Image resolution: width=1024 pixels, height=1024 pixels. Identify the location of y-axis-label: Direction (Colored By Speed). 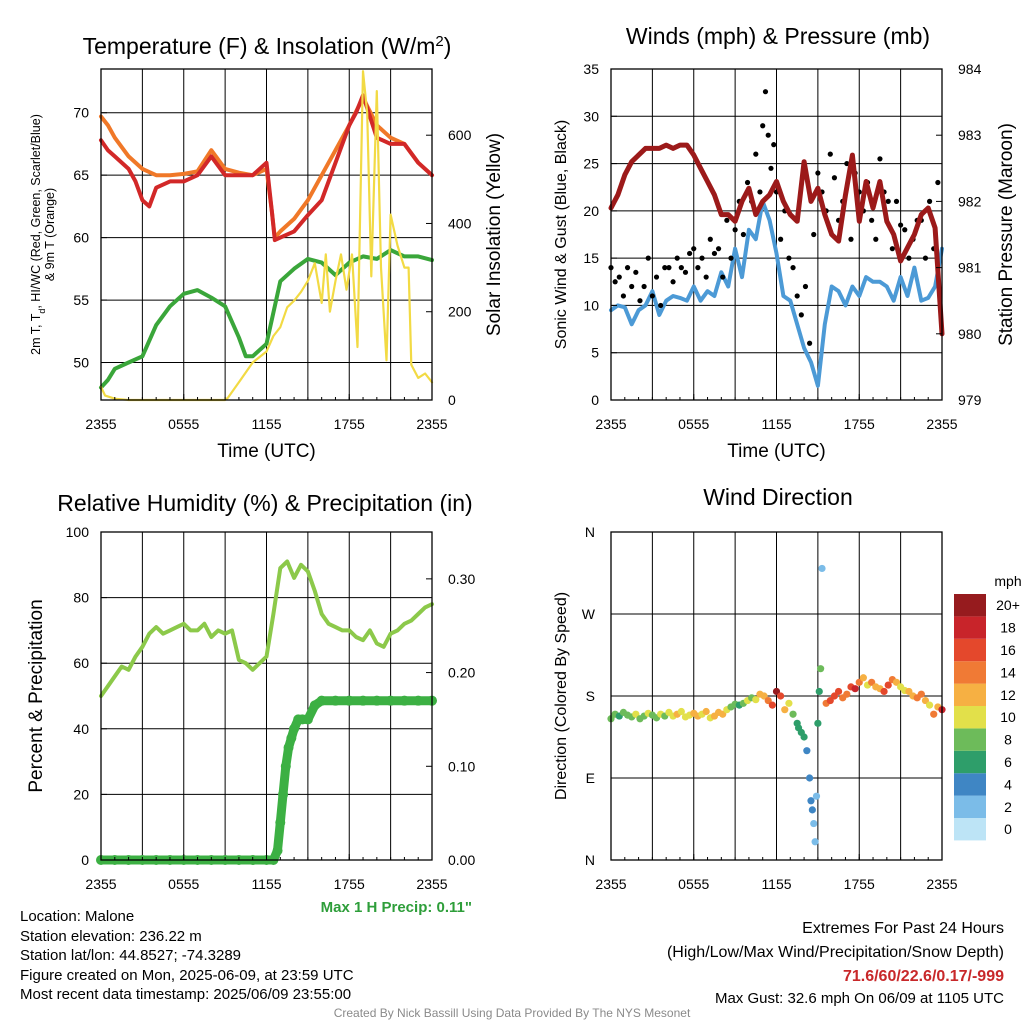
(561, 696).